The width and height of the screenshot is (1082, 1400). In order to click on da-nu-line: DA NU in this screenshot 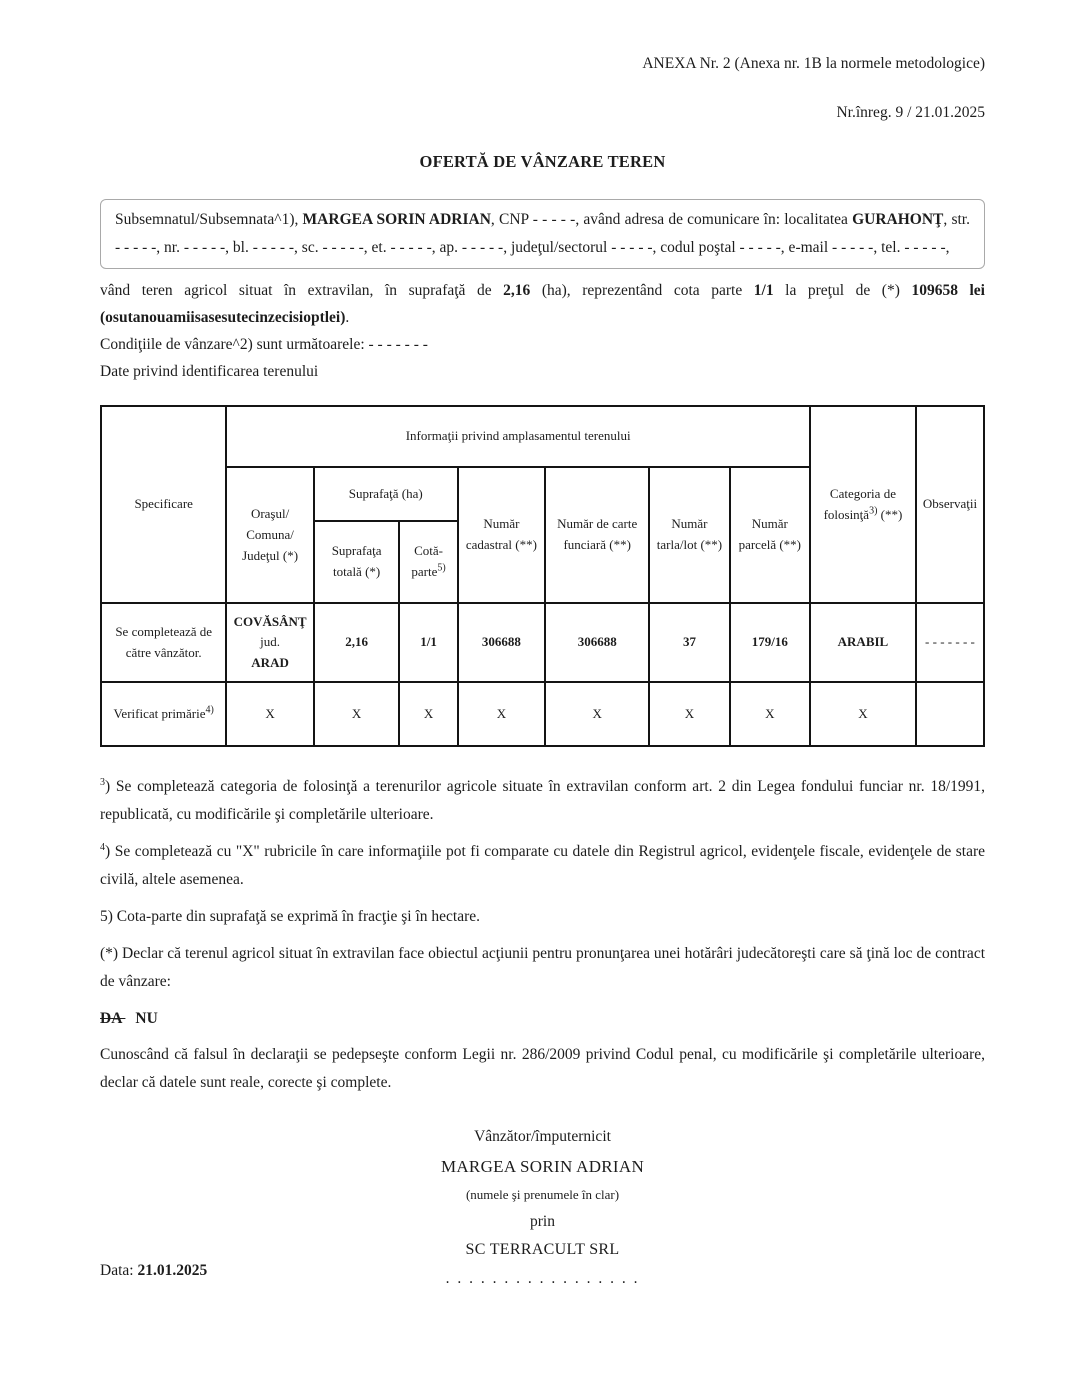, I will do `click(542, 1019)`.